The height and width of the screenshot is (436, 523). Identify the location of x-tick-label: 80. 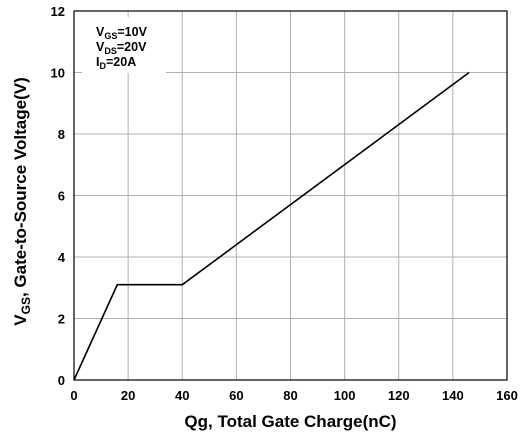
(290, 395).